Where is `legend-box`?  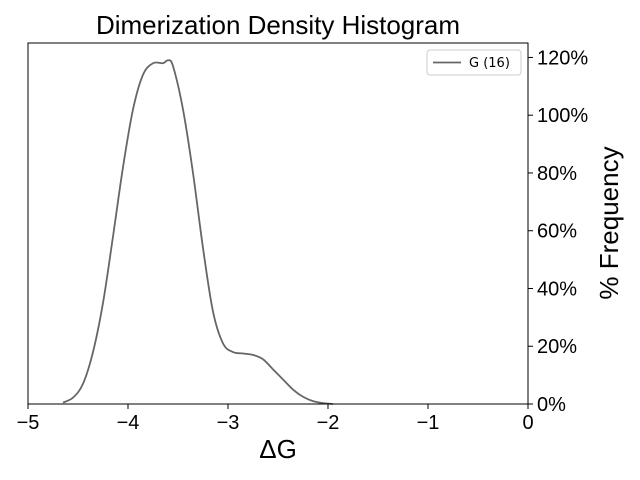 legend-box is located at coordinates (474, 62).